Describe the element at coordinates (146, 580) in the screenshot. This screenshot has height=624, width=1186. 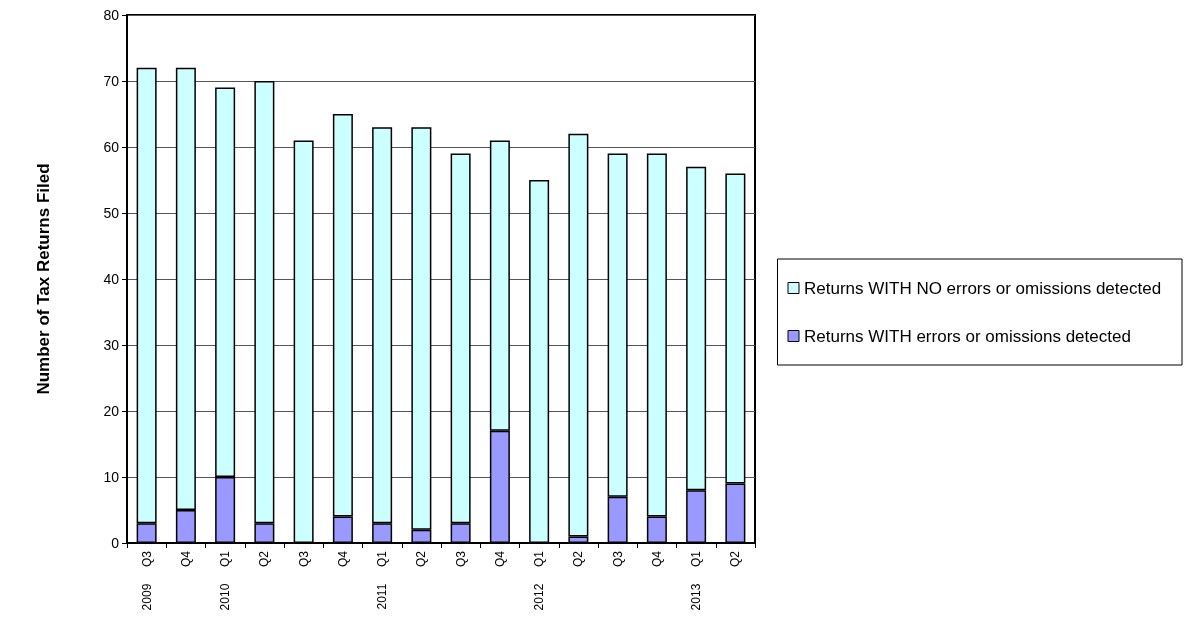
I see `x-tick-label: 2009 Q3` at that location.